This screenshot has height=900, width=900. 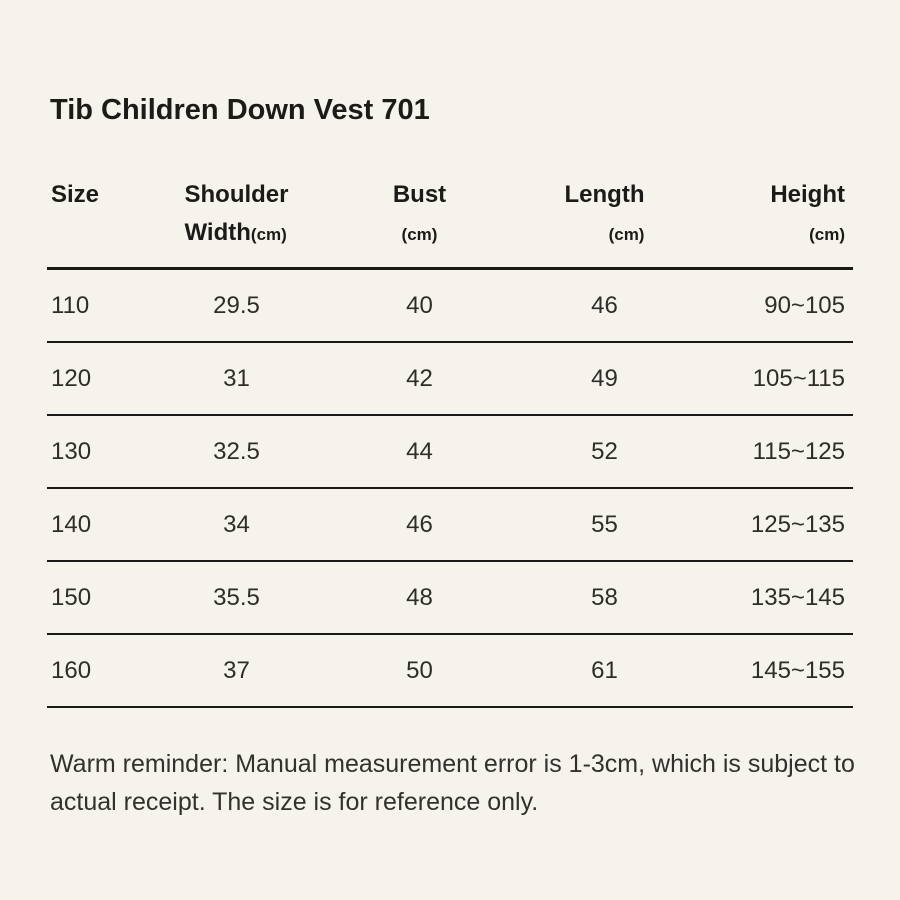 I want to click on page-title: Tib Children Down Vest 701, so click(x=240, y=110).